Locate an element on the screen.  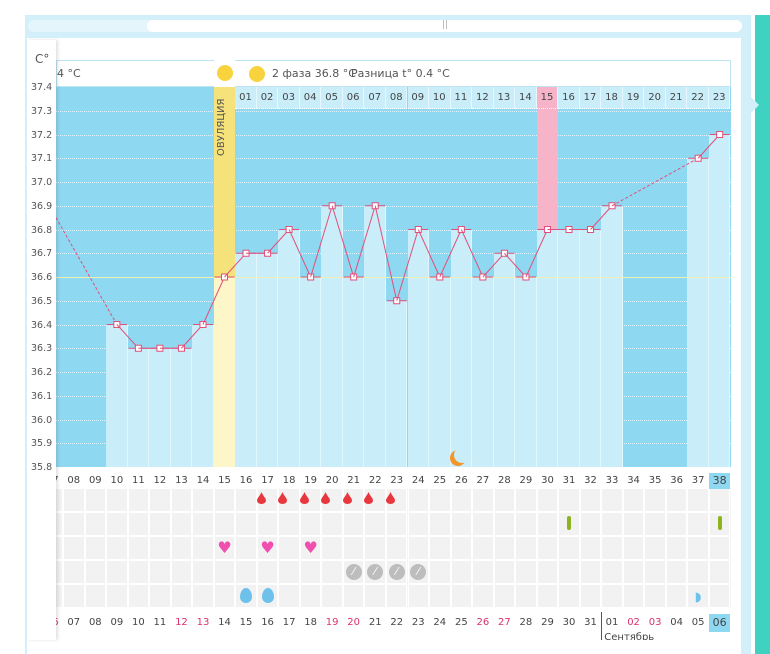
calendar-date: 14 is located at coordinates (224, 622).